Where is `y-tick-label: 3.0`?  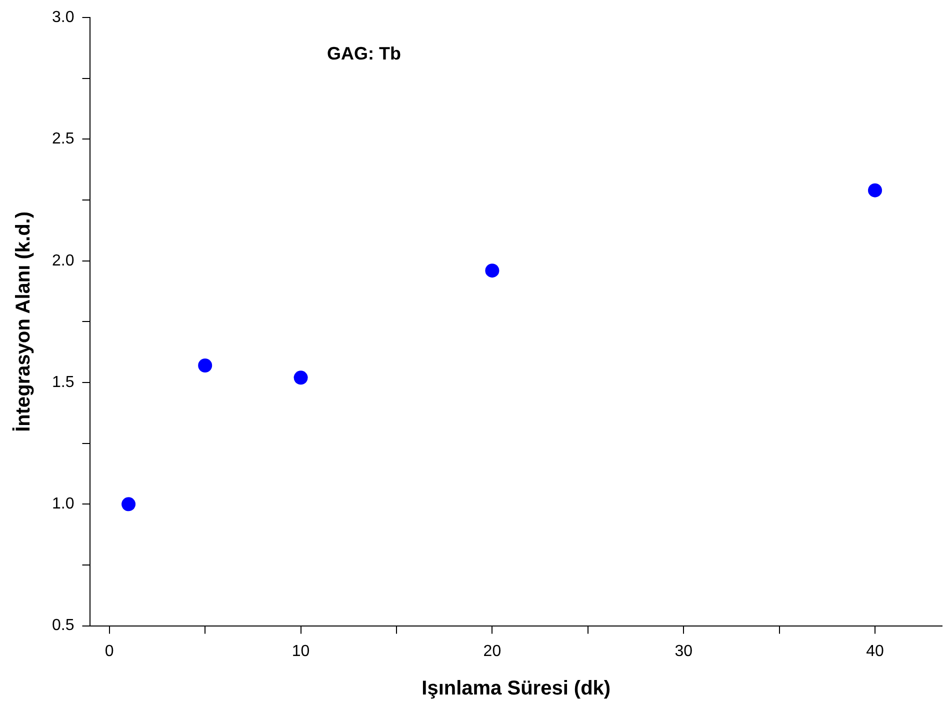 y-tick-label: 3.0 is located at coordinates (63, 17).